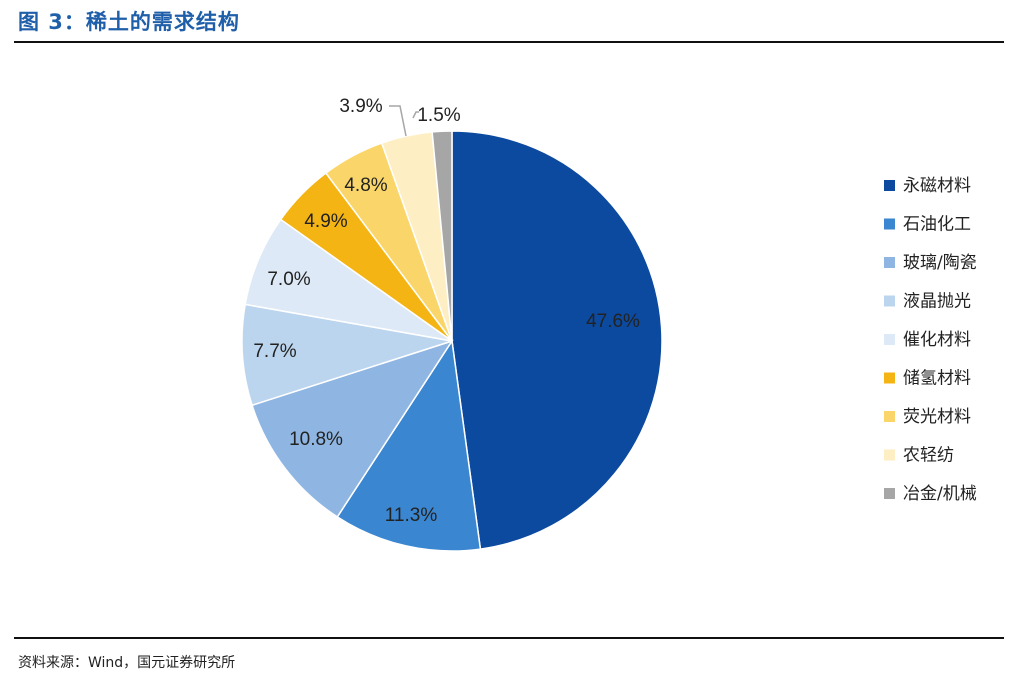 This screenshot has height=679, width=1032. I want to click on data-label-1: 47.6%, so click(613, 321).